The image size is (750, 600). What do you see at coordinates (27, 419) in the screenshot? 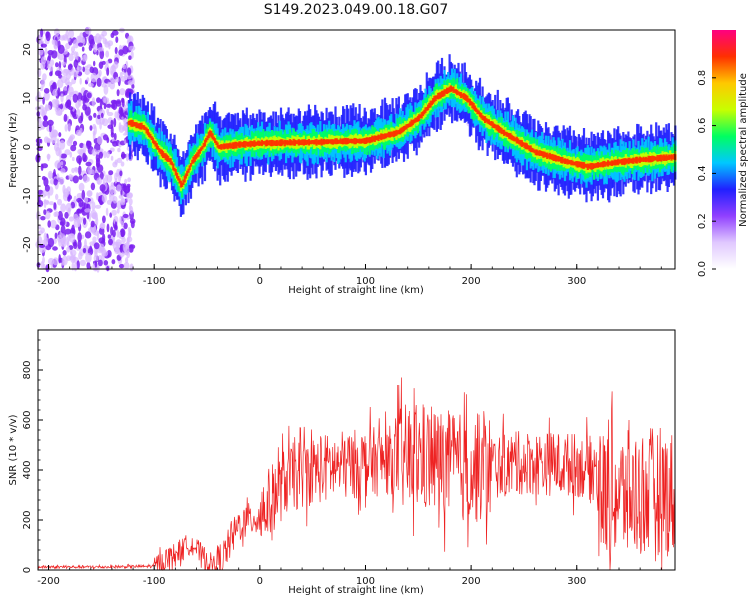
I see `y-tick-label: 600` at bounding box center [27, 419].